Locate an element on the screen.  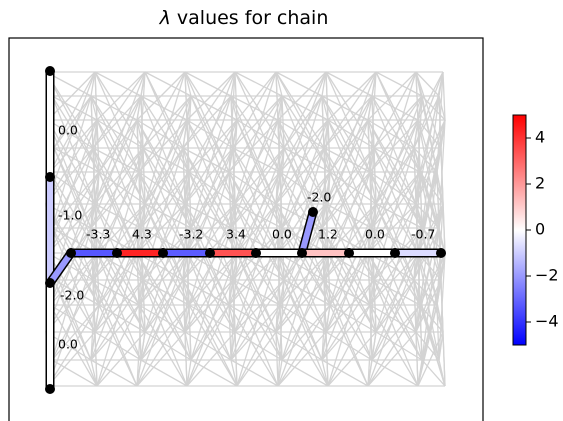
colorbar-tick-label: 0 is located at coordinates (540, 229).